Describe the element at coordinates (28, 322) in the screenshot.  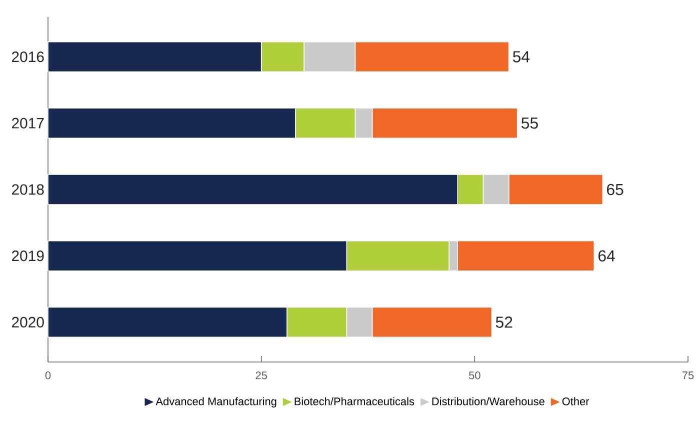
I see `y-tick-label: 2020` at that location.